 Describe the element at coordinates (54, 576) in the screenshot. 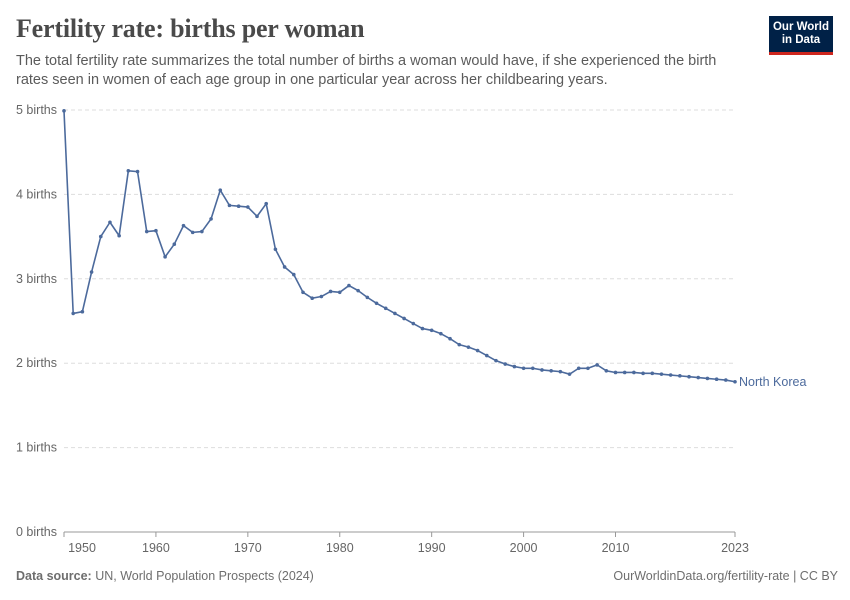

I see `data-source-label: Data source:` at that location.